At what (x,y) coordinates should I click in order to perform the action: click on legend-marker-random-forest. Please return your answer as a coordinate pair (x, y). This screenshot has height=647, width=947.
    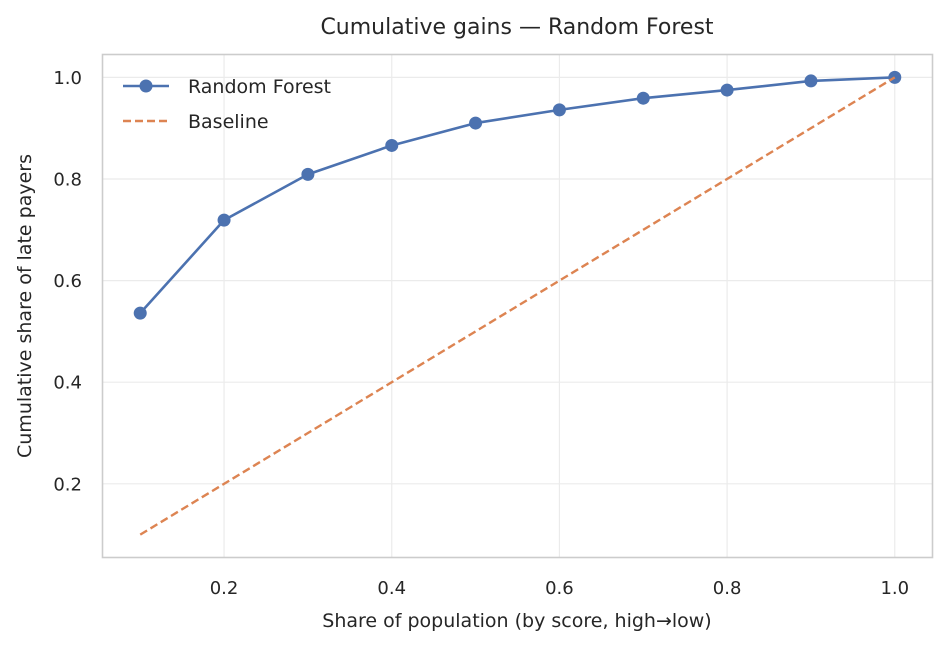
    Looking at the image, I should click on (146, 86).